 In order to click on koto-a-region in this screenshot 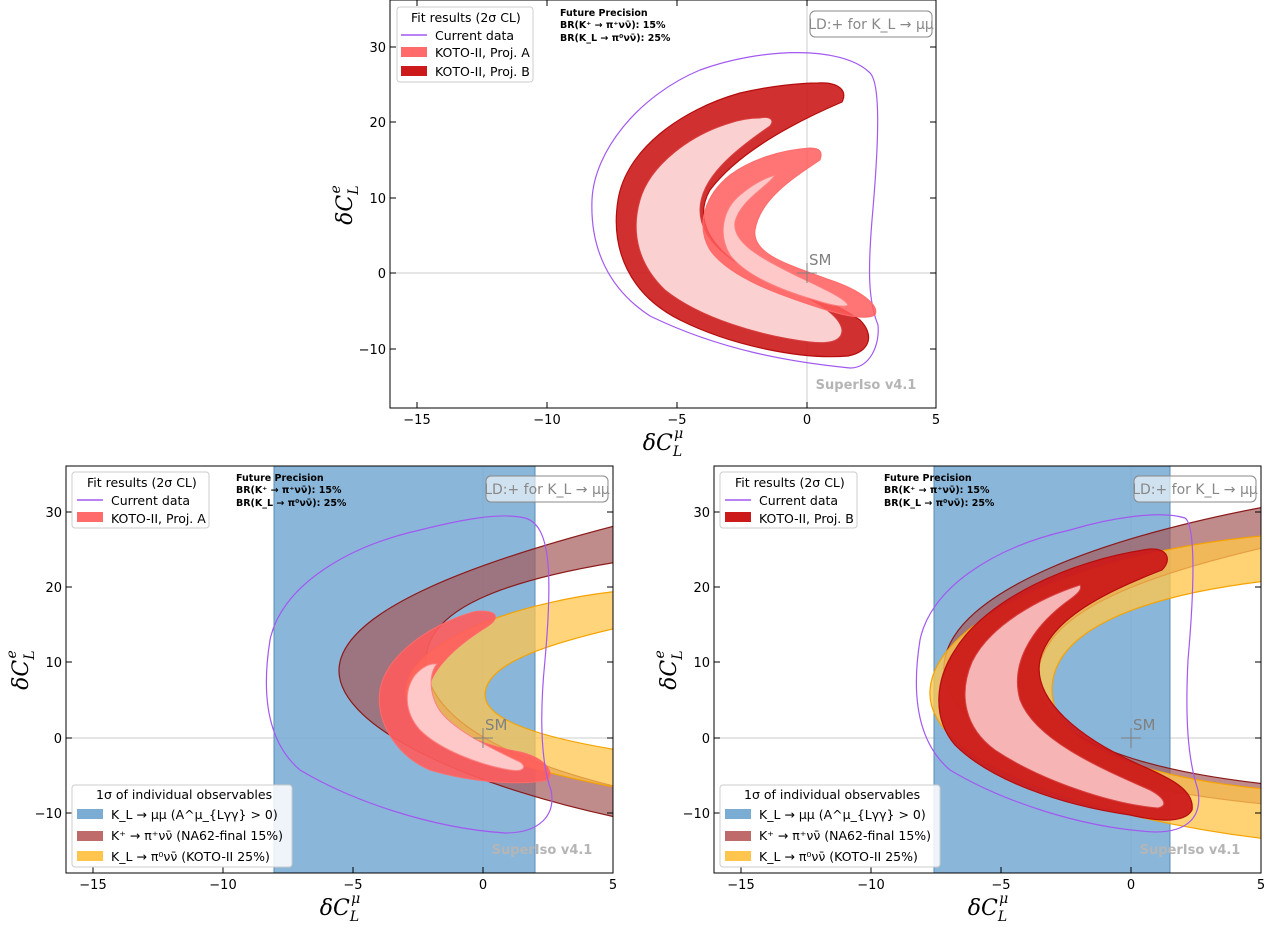, I will do `click(464, 697)`.